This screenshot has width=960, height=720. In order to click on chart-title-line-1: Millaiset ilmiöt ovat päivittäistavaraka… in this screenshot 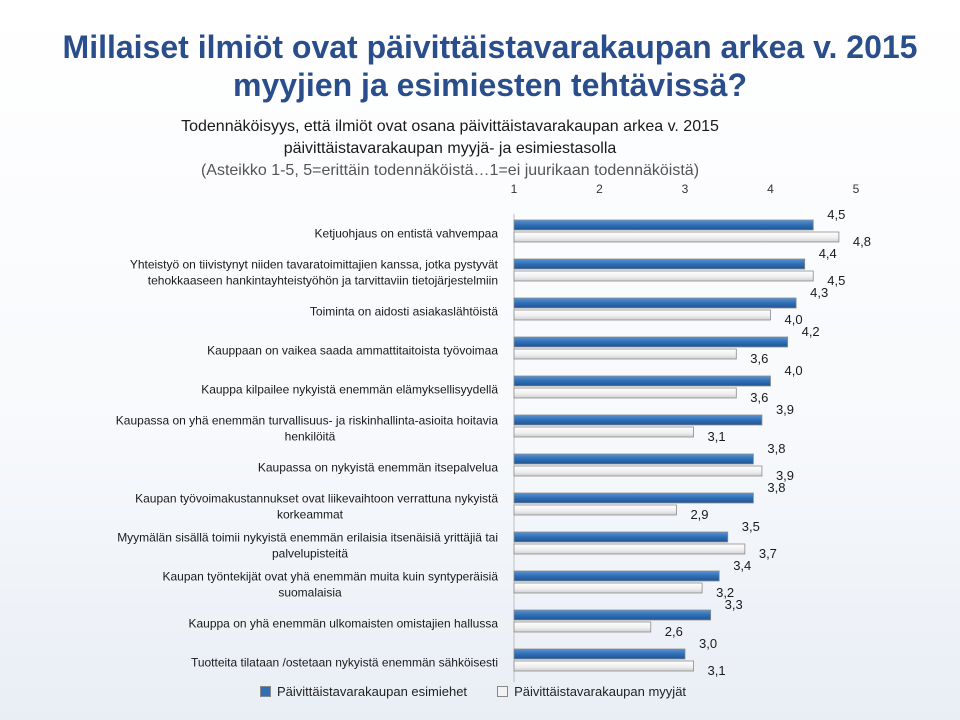, I will do `click(490, 47)`.